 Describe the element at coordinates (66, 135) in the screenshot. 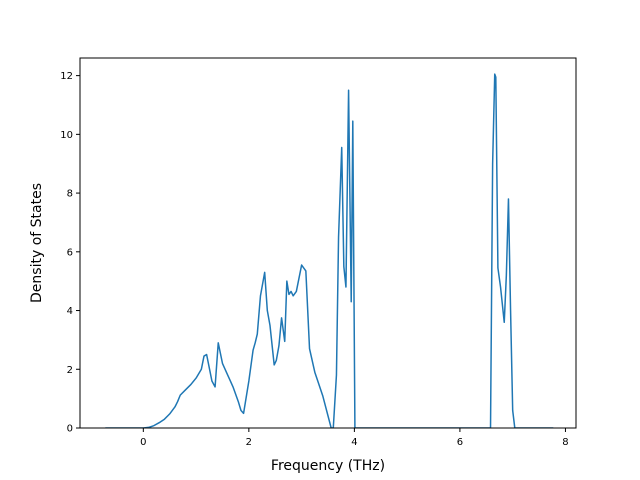

I see `y-tick-label: 10` at that location.